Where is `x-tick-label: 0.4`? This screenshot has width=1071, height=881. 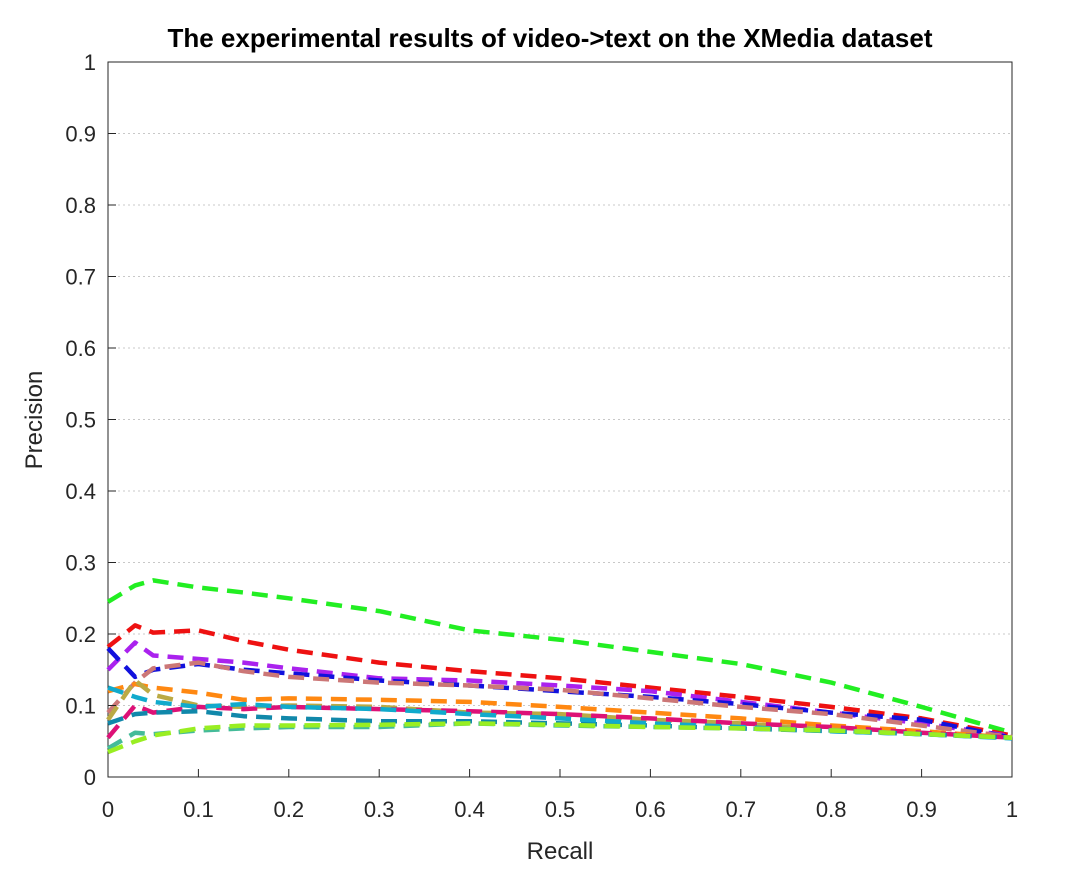
x-tick-label: 0.4 is located at coordinates (469, 809).